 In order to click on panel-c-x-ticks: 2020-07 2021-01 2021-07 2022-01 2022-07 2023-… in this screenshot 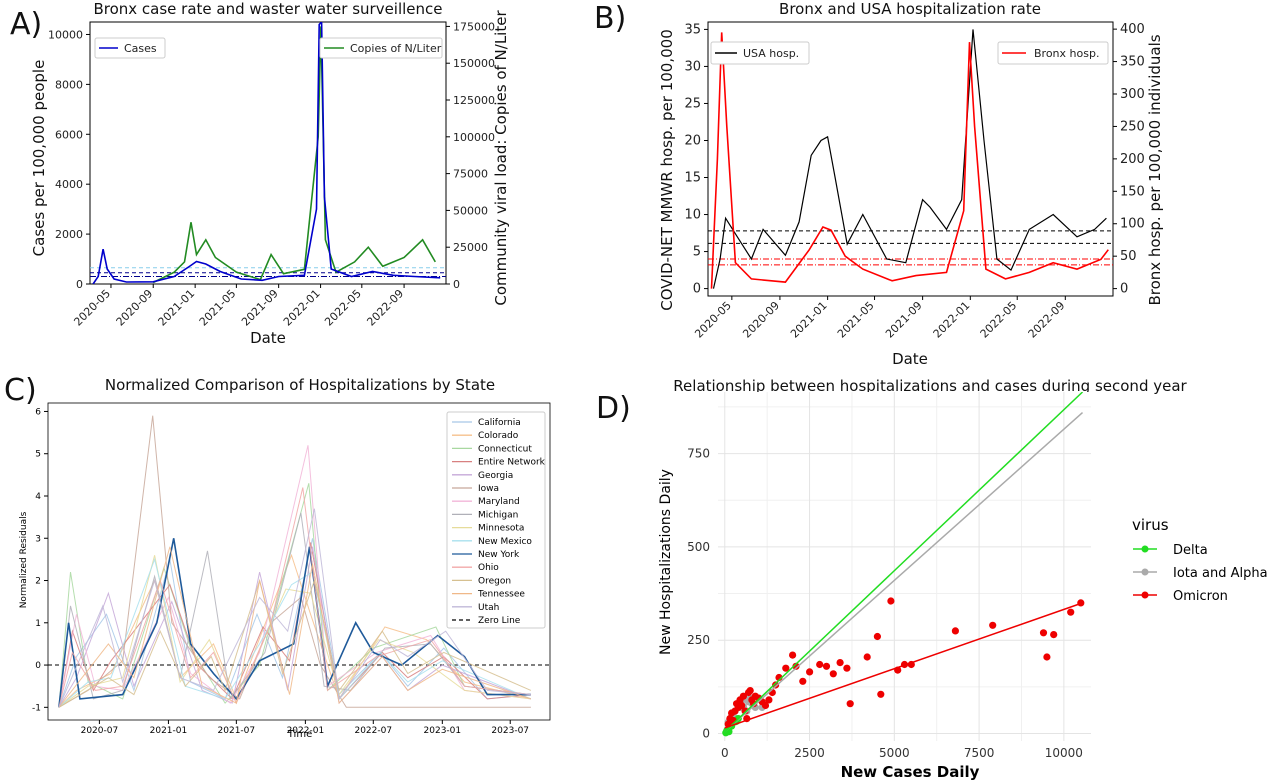, I will do `click(305, 728)`.